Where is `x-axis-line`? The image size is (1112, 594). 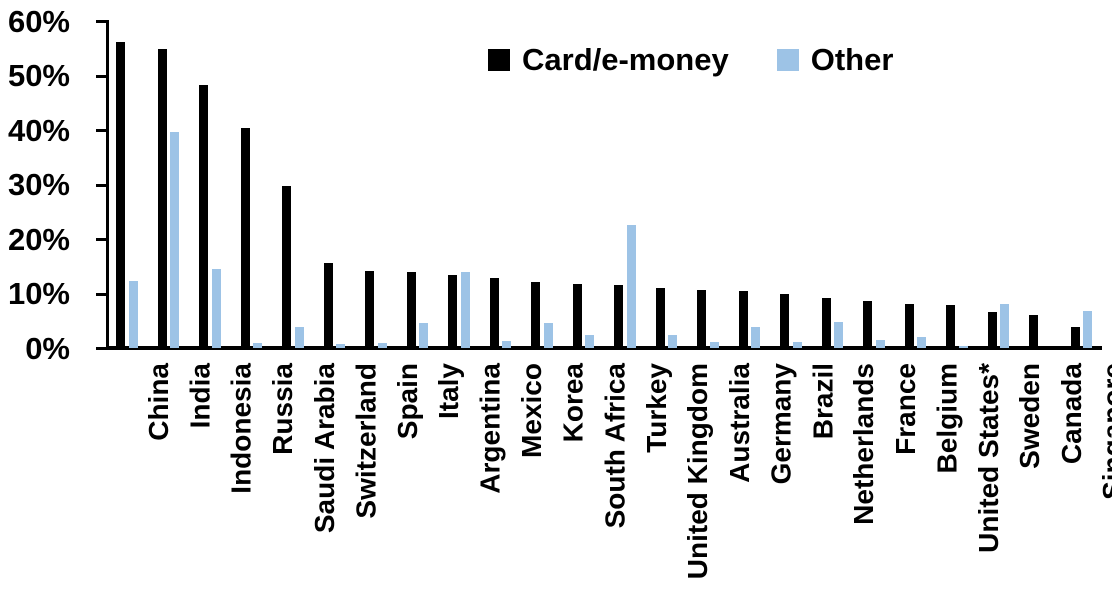 x-axis-line is located at coordinates (604, 348).